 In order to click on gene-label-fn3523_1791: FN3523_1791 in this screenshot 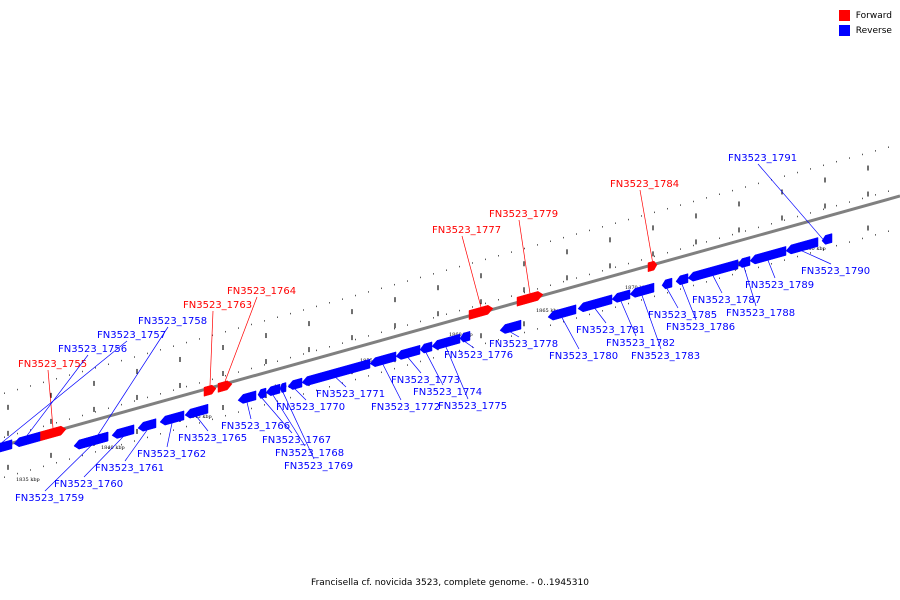, I will do `click(762, 158)`.